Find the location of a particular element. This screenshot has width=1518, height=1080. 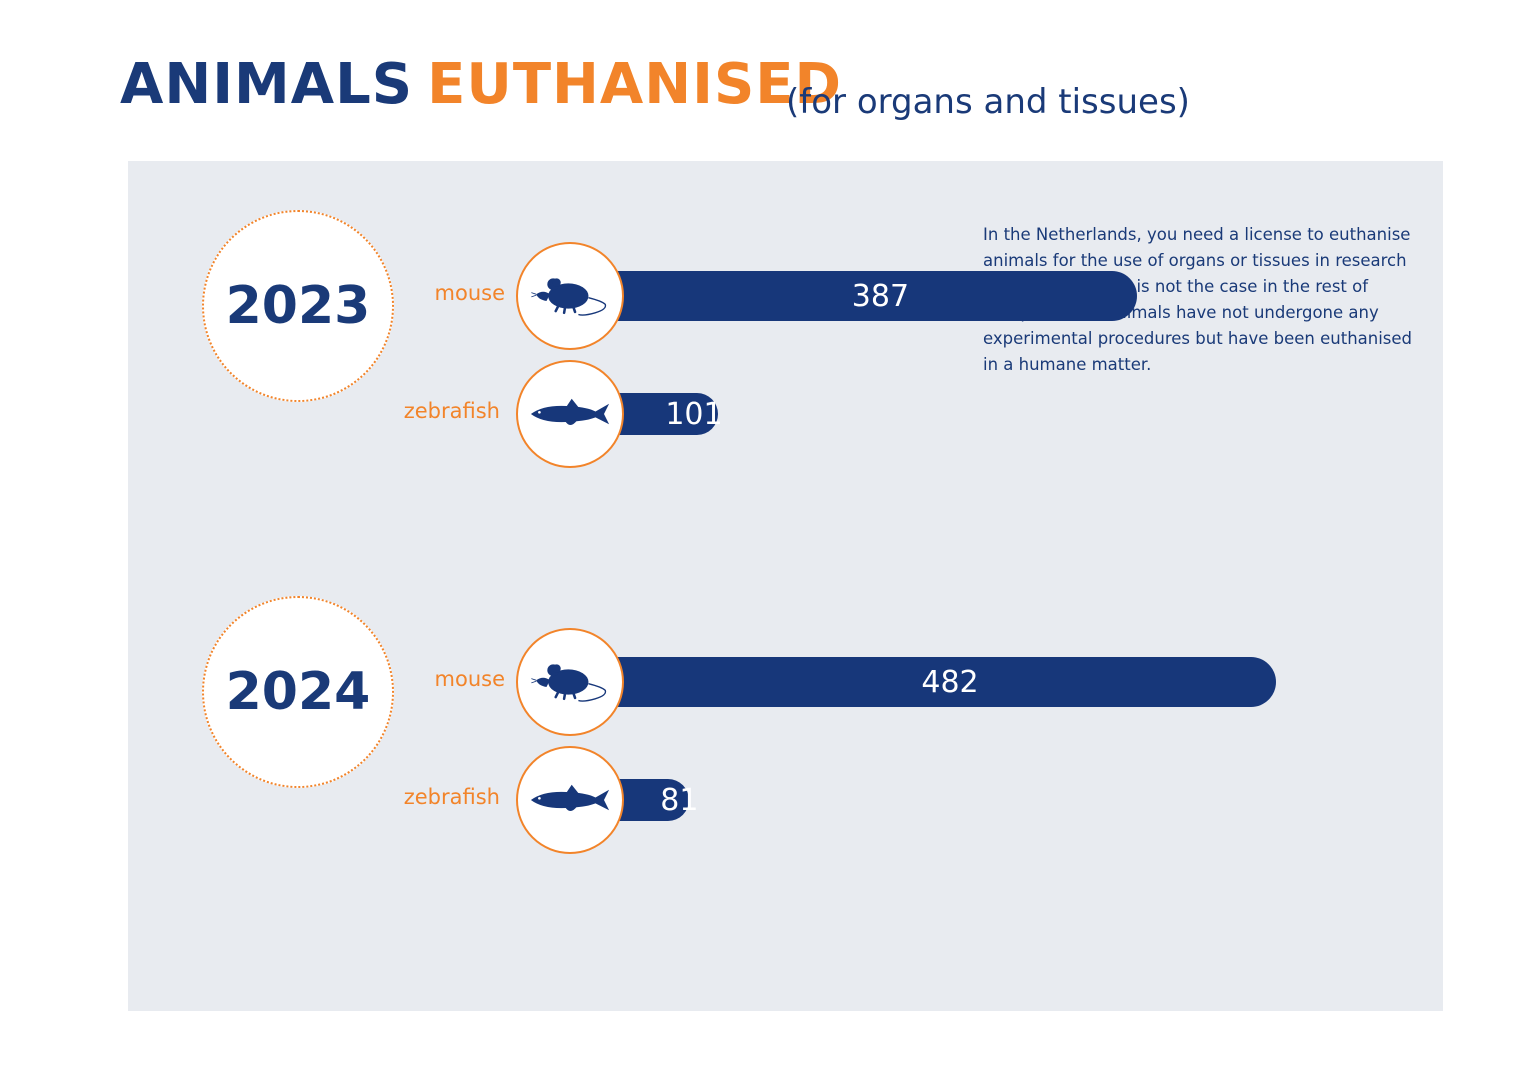

page-subtitle: (for organs and tissues) is located at coordinates (988, 102).